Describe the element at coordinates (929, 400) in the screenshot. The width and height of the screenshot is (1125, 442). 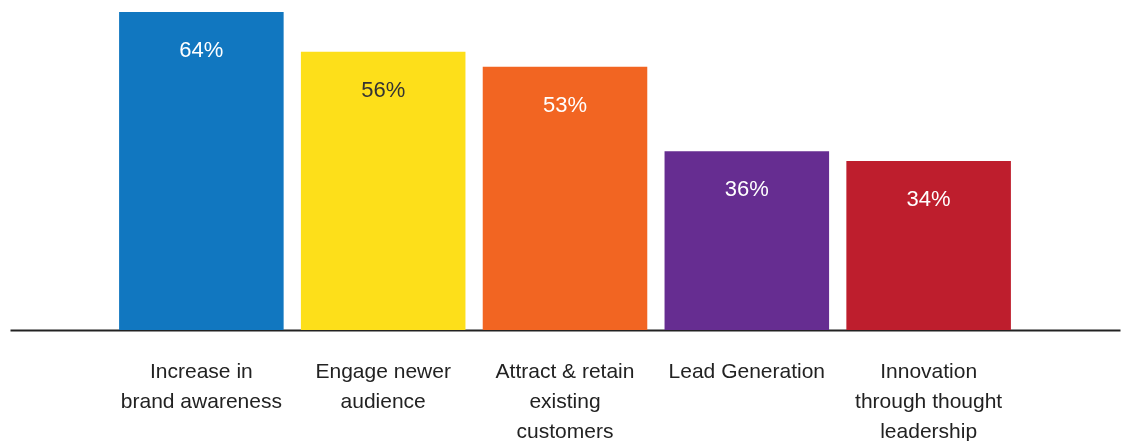
I see `x-tick-label: Innovation through thought leadership` at that location.